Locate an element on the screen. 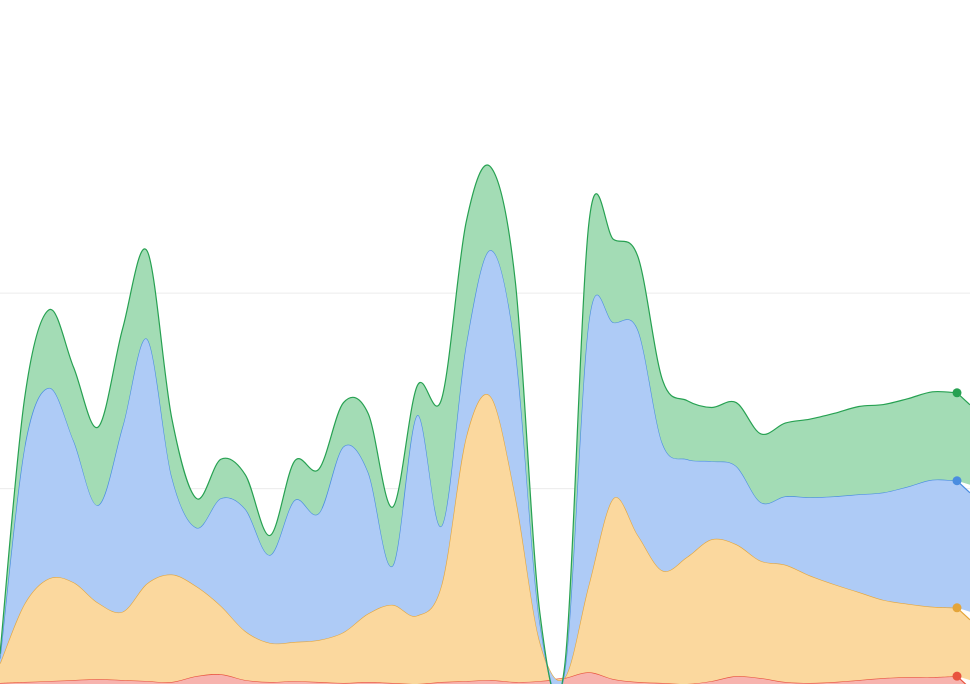 This screenshot has width=970, height=684. end-marker-layer is located at coordinates (957, 534).